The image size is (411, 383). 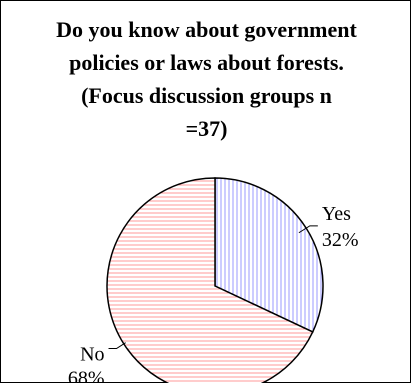 I want to click on leader-line-yes, so click(x=308, y=229).